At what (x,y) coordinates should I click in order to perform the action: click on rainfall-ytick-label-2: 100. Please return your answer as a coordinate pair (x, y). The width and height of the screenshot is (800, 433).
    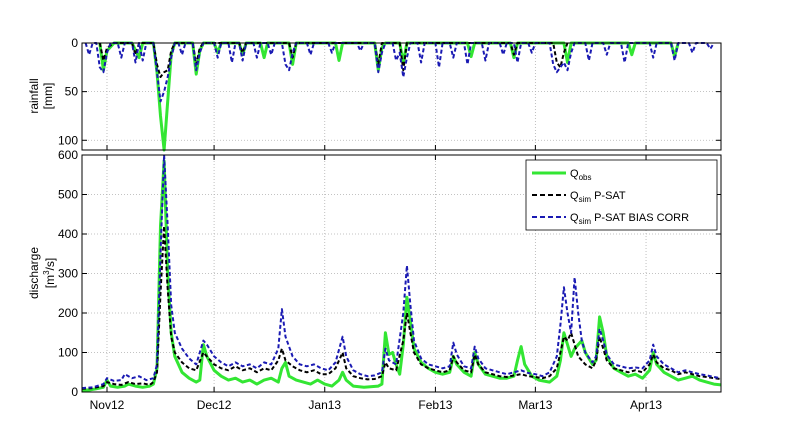
    Looking at the image, I should click on (68, 140).